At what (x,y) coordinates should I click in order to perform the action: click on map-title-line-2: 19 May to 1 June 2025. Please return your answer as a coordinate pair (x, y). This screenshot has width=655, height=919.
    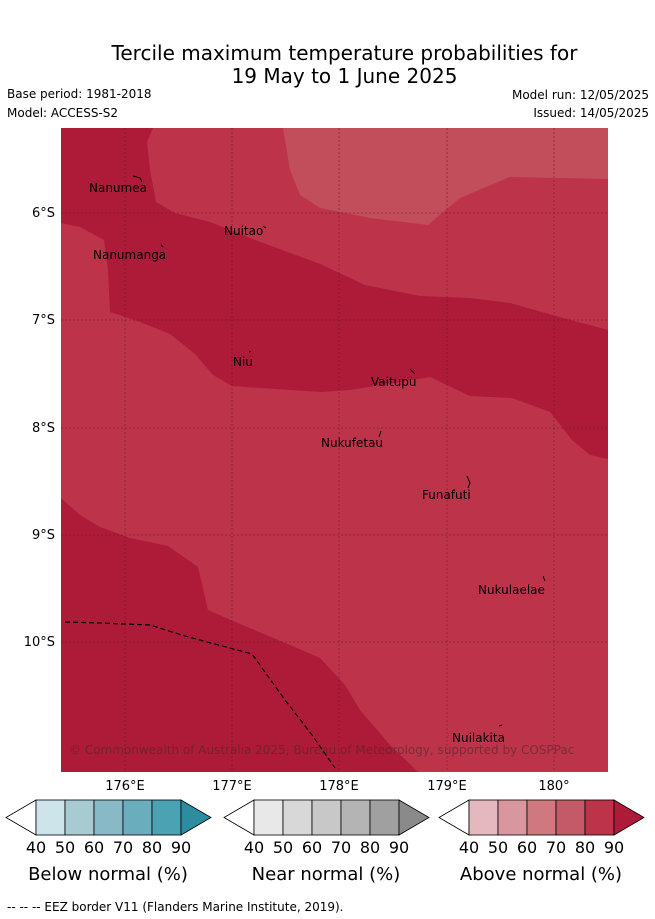
    Looking at the image, I should click on (344, 76).